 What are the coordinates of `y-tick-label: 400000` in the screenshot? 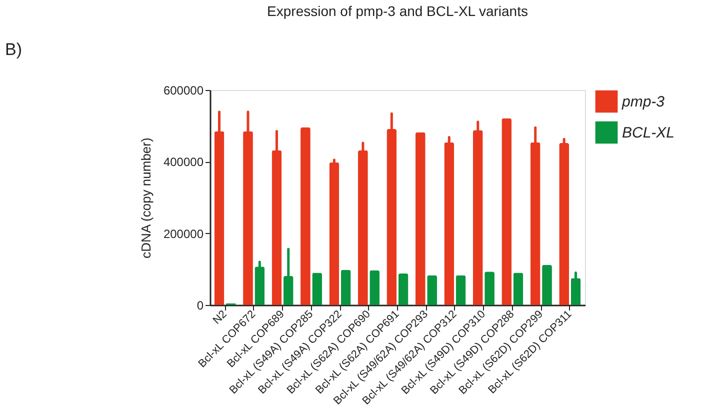 It's located at (183, 162).